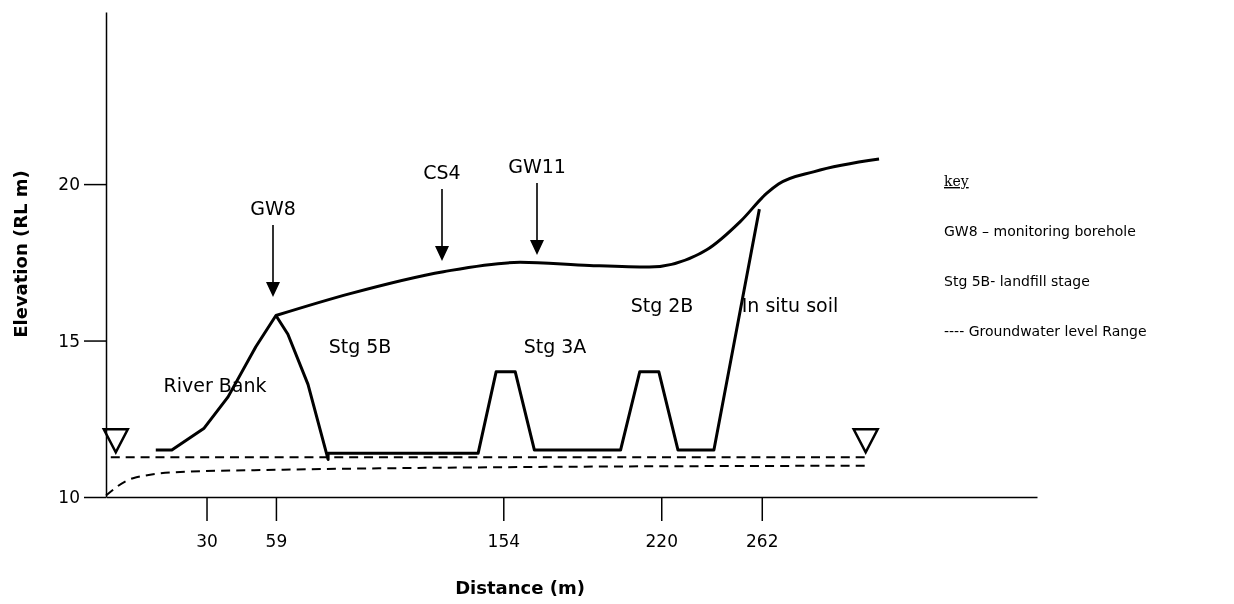  What do you see at coordinates (1045, 331) in the screenshot?
I see `annotation: ---- Groundwater level Range` at bounding box center [1045, 331].